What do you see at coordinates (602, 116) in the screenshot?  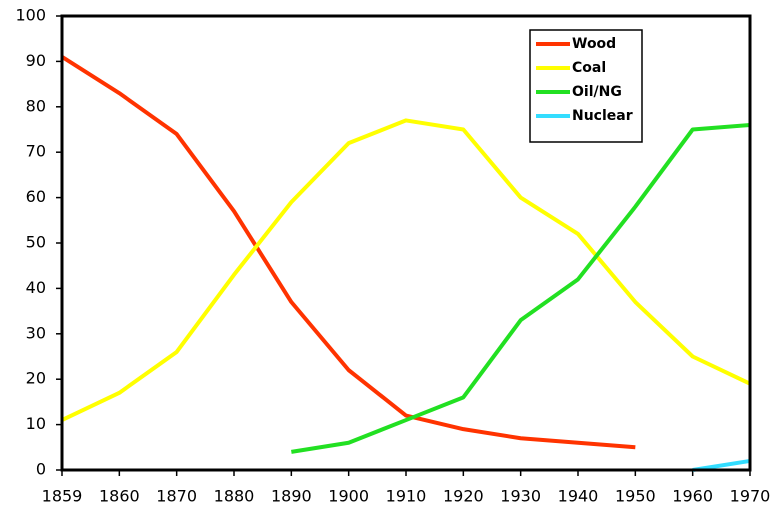 I see `legend-label: Nuclear` at bounding box center [602, 116].